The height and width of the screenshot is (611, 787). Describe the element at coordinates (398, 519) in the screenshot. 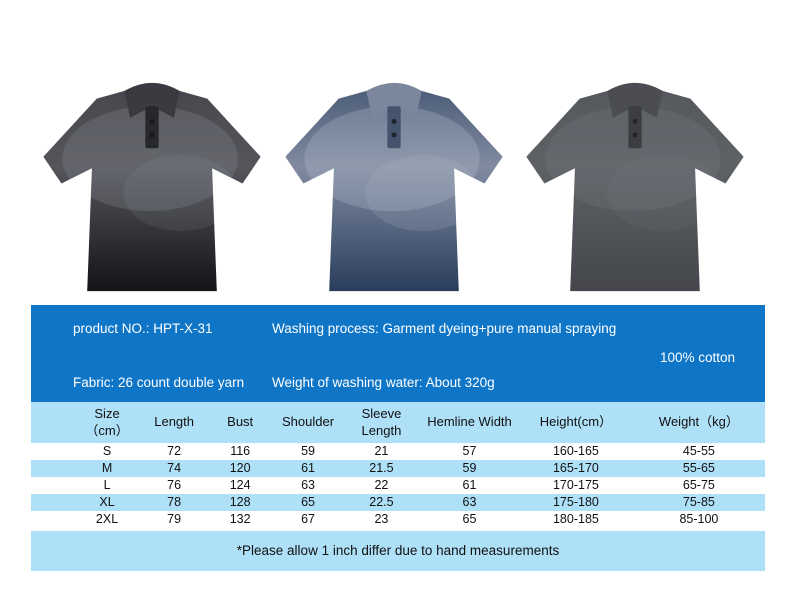

I see `size-chart-row: 2XL 79 132 67 23 65 180-185 85-100` at that location.